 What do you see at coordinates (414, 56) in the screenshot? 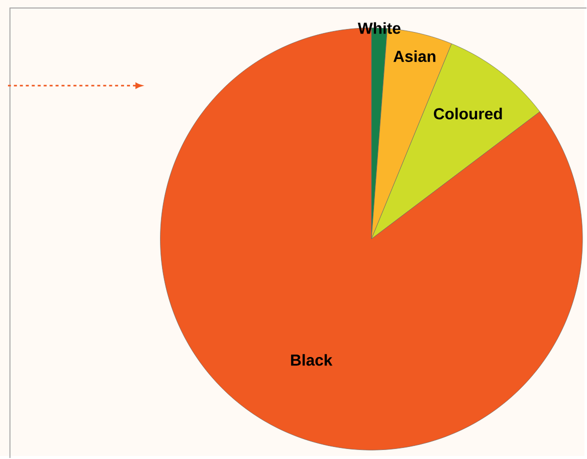
I see `slice-label: Asian` at bounding box center [414, 56].